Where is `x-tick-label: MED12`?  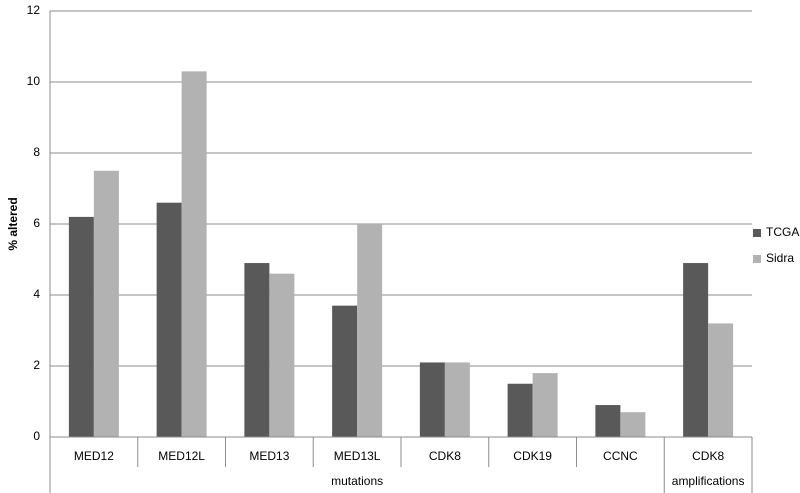 x-tick-label: MED12 is located at coordinates (94, 456).